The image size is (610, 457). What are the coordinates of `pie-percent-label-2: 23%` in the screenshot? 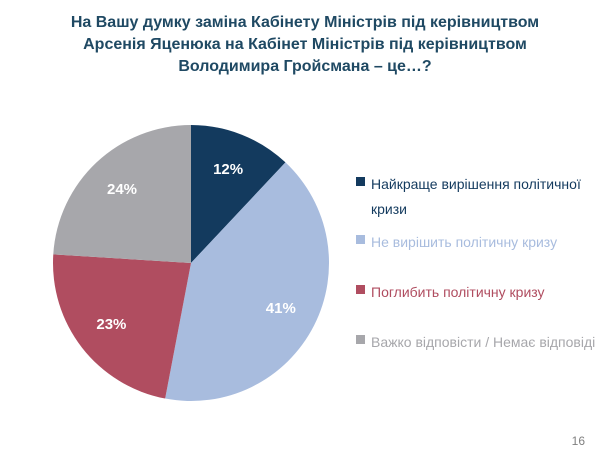 It's located at (111, 324).